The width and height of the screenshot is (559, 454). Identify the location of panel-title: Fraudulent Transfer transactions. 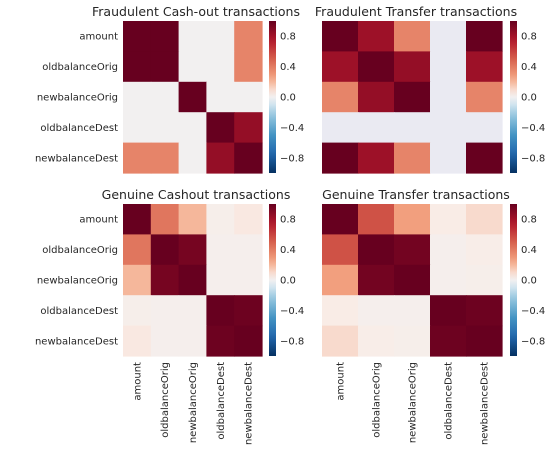
(416, 11).